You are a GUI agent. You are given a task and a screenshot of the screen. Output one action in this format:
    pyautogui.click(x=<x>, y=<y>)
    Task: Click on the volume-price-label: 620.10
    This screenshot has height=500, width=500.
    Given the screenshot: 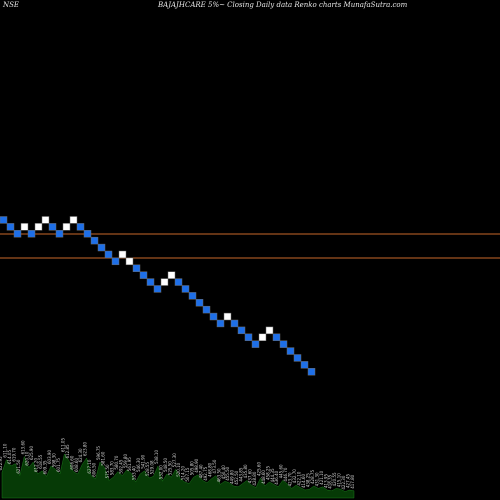 What is the action you would take?
    pyautogui.click(x=27, y=458)
    